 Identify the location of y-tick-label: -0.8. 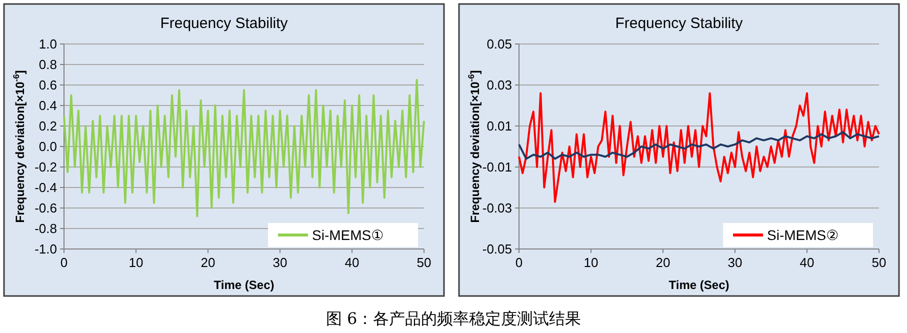
(45, 228).